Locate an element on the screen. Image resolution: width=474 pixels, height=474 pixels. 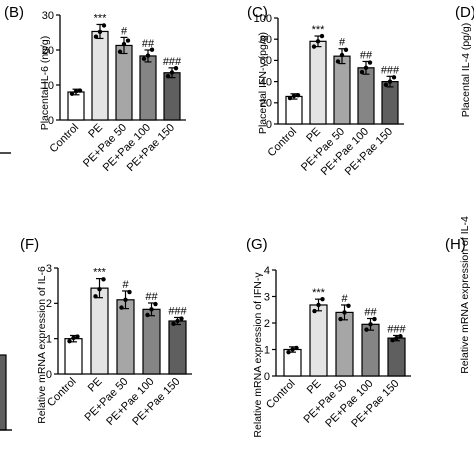
y-axis-label: Placental IFN-γ (pg/g) is located at coordinates (263, 83).